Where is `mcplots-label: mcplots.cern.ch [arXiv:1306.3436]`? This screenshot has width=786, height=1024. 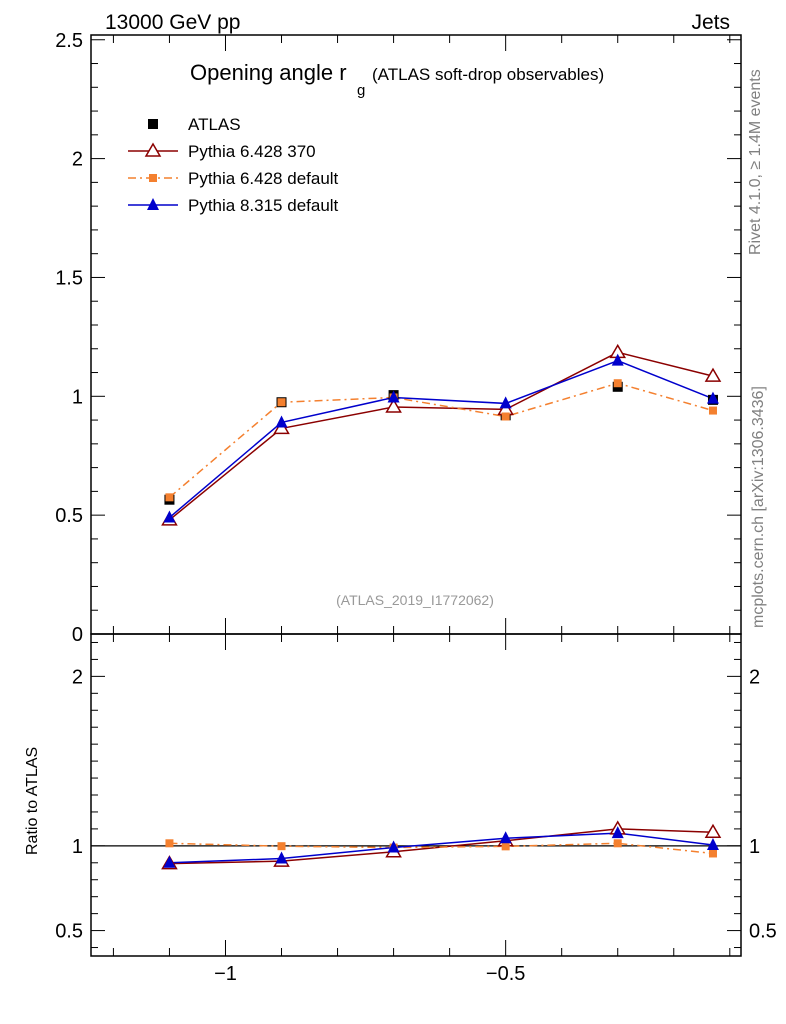 mcplots-label: mcplots.cern.ch [arXiv:1306.3436] is located at coordinates (758, 507).